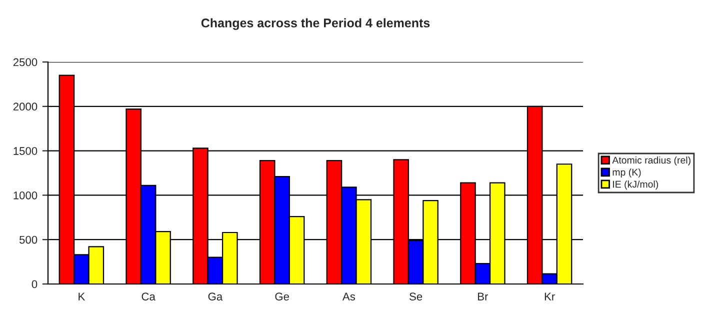  I want to click on y-tick-label: 500, so click(28, 240).